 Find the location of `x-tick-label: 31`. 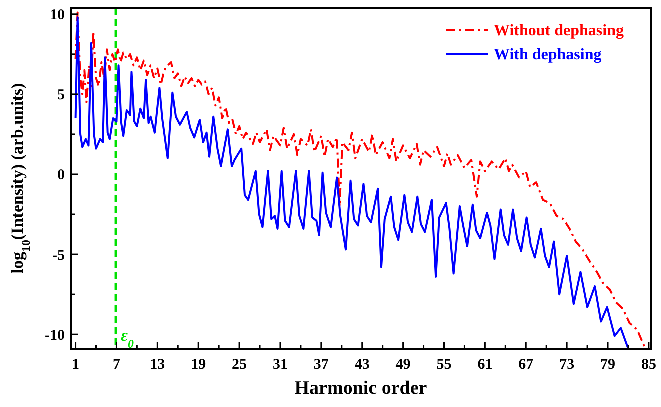

x-tick-label: 31 is located at coordinates (280, 365).